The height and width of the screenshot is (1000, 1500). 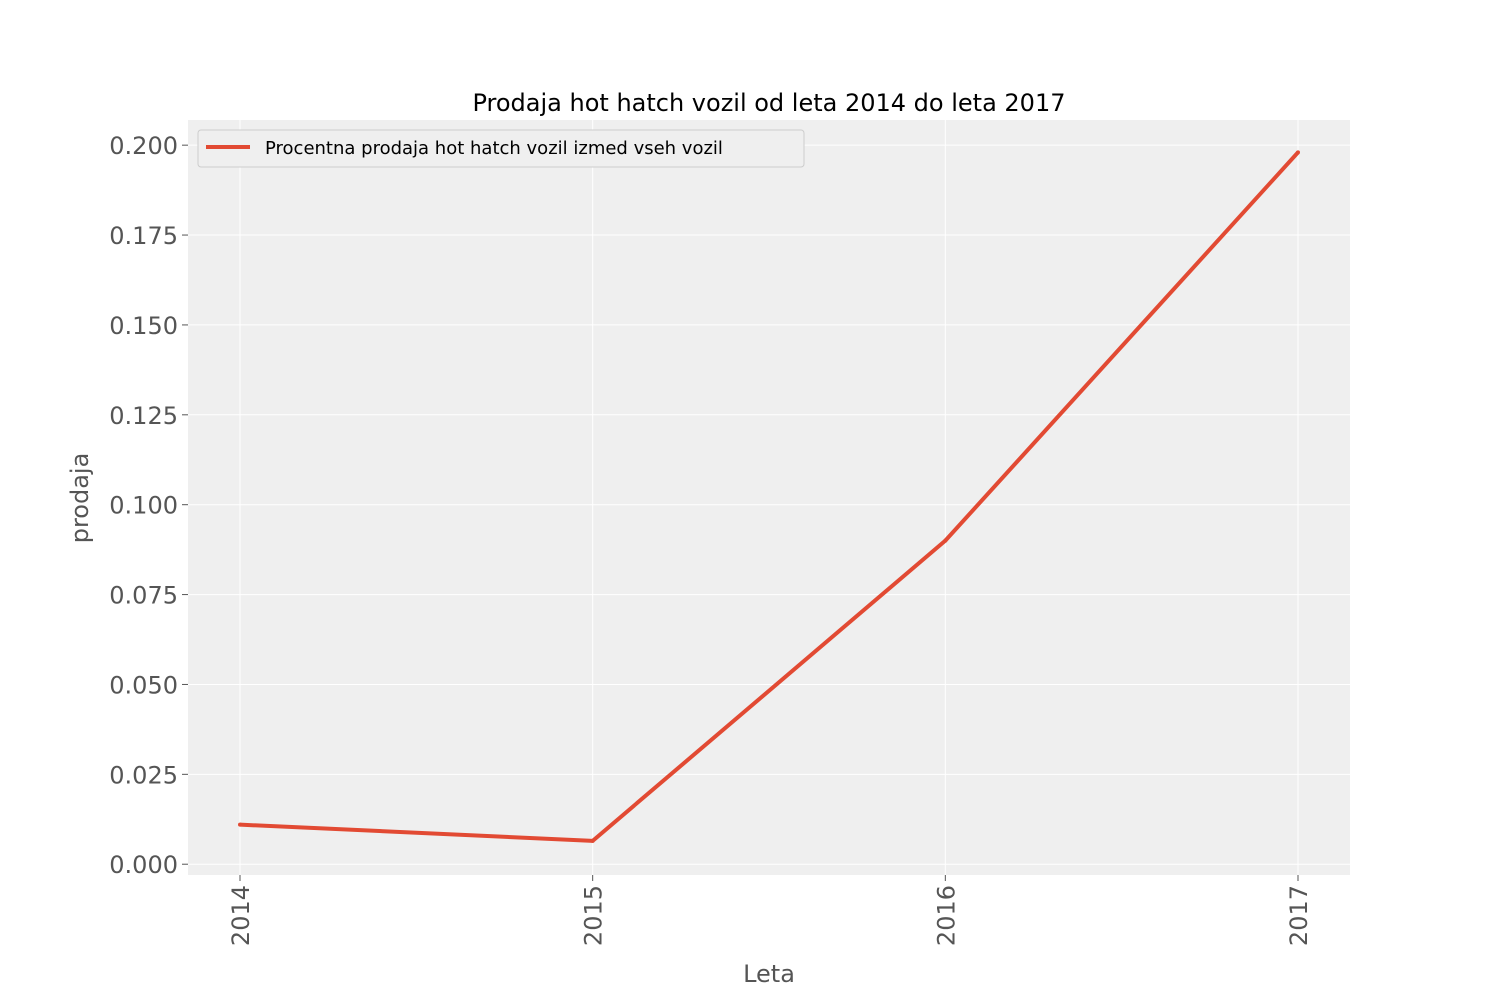 I want to click on y-tick-label: 0.125, so click(x=143, y=416).